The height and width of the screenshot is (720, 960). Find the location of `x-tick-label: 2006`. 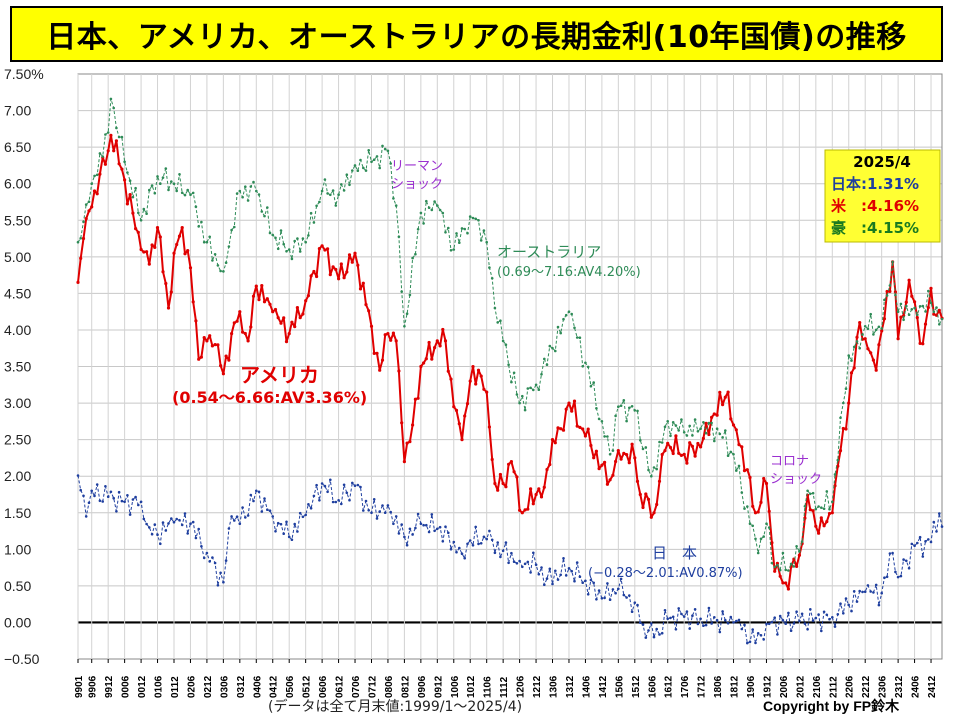

x-tick-label: 2006 is located at coordinates (784, 686).